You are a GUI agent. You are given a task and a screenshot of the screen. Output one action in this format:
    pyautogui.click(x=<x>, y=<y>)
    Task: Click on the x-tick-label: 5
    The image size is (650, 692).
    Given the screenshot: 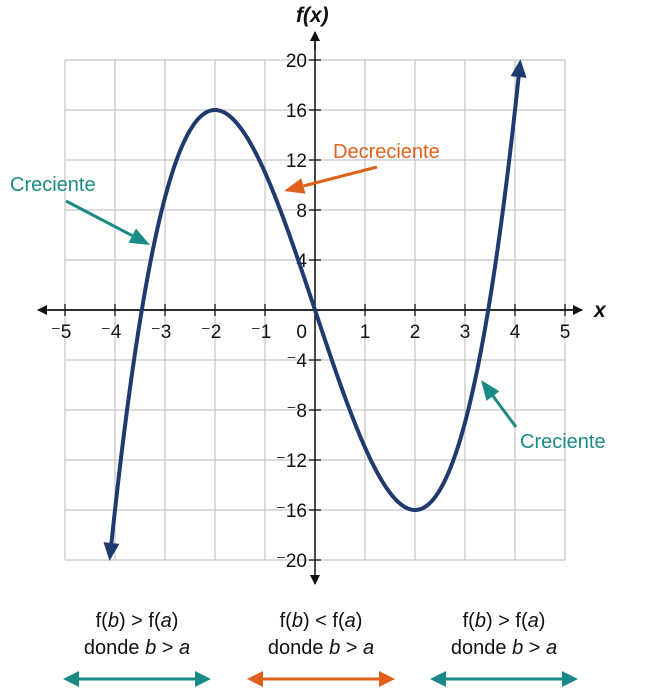 What is the action you would take?
    pyautogui.click(x=565, y=332)
    